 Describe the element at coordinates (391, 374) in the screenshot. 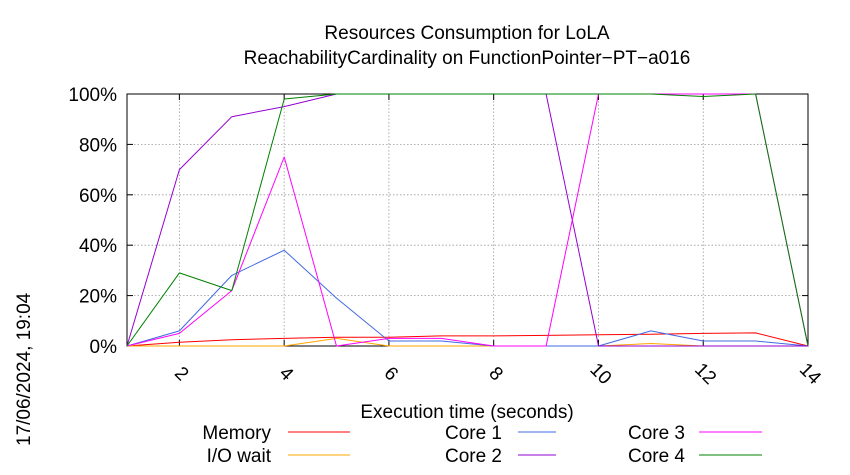

I see `x-tick-label: 6` at that location.